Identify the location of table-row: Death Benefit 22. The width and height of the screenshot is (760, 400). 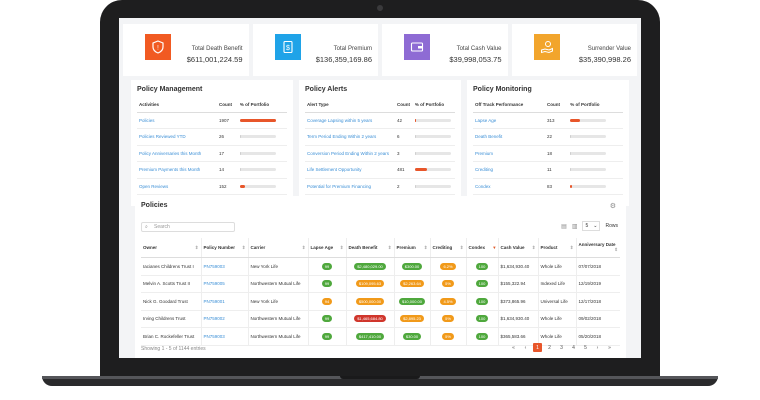
(548, 137).